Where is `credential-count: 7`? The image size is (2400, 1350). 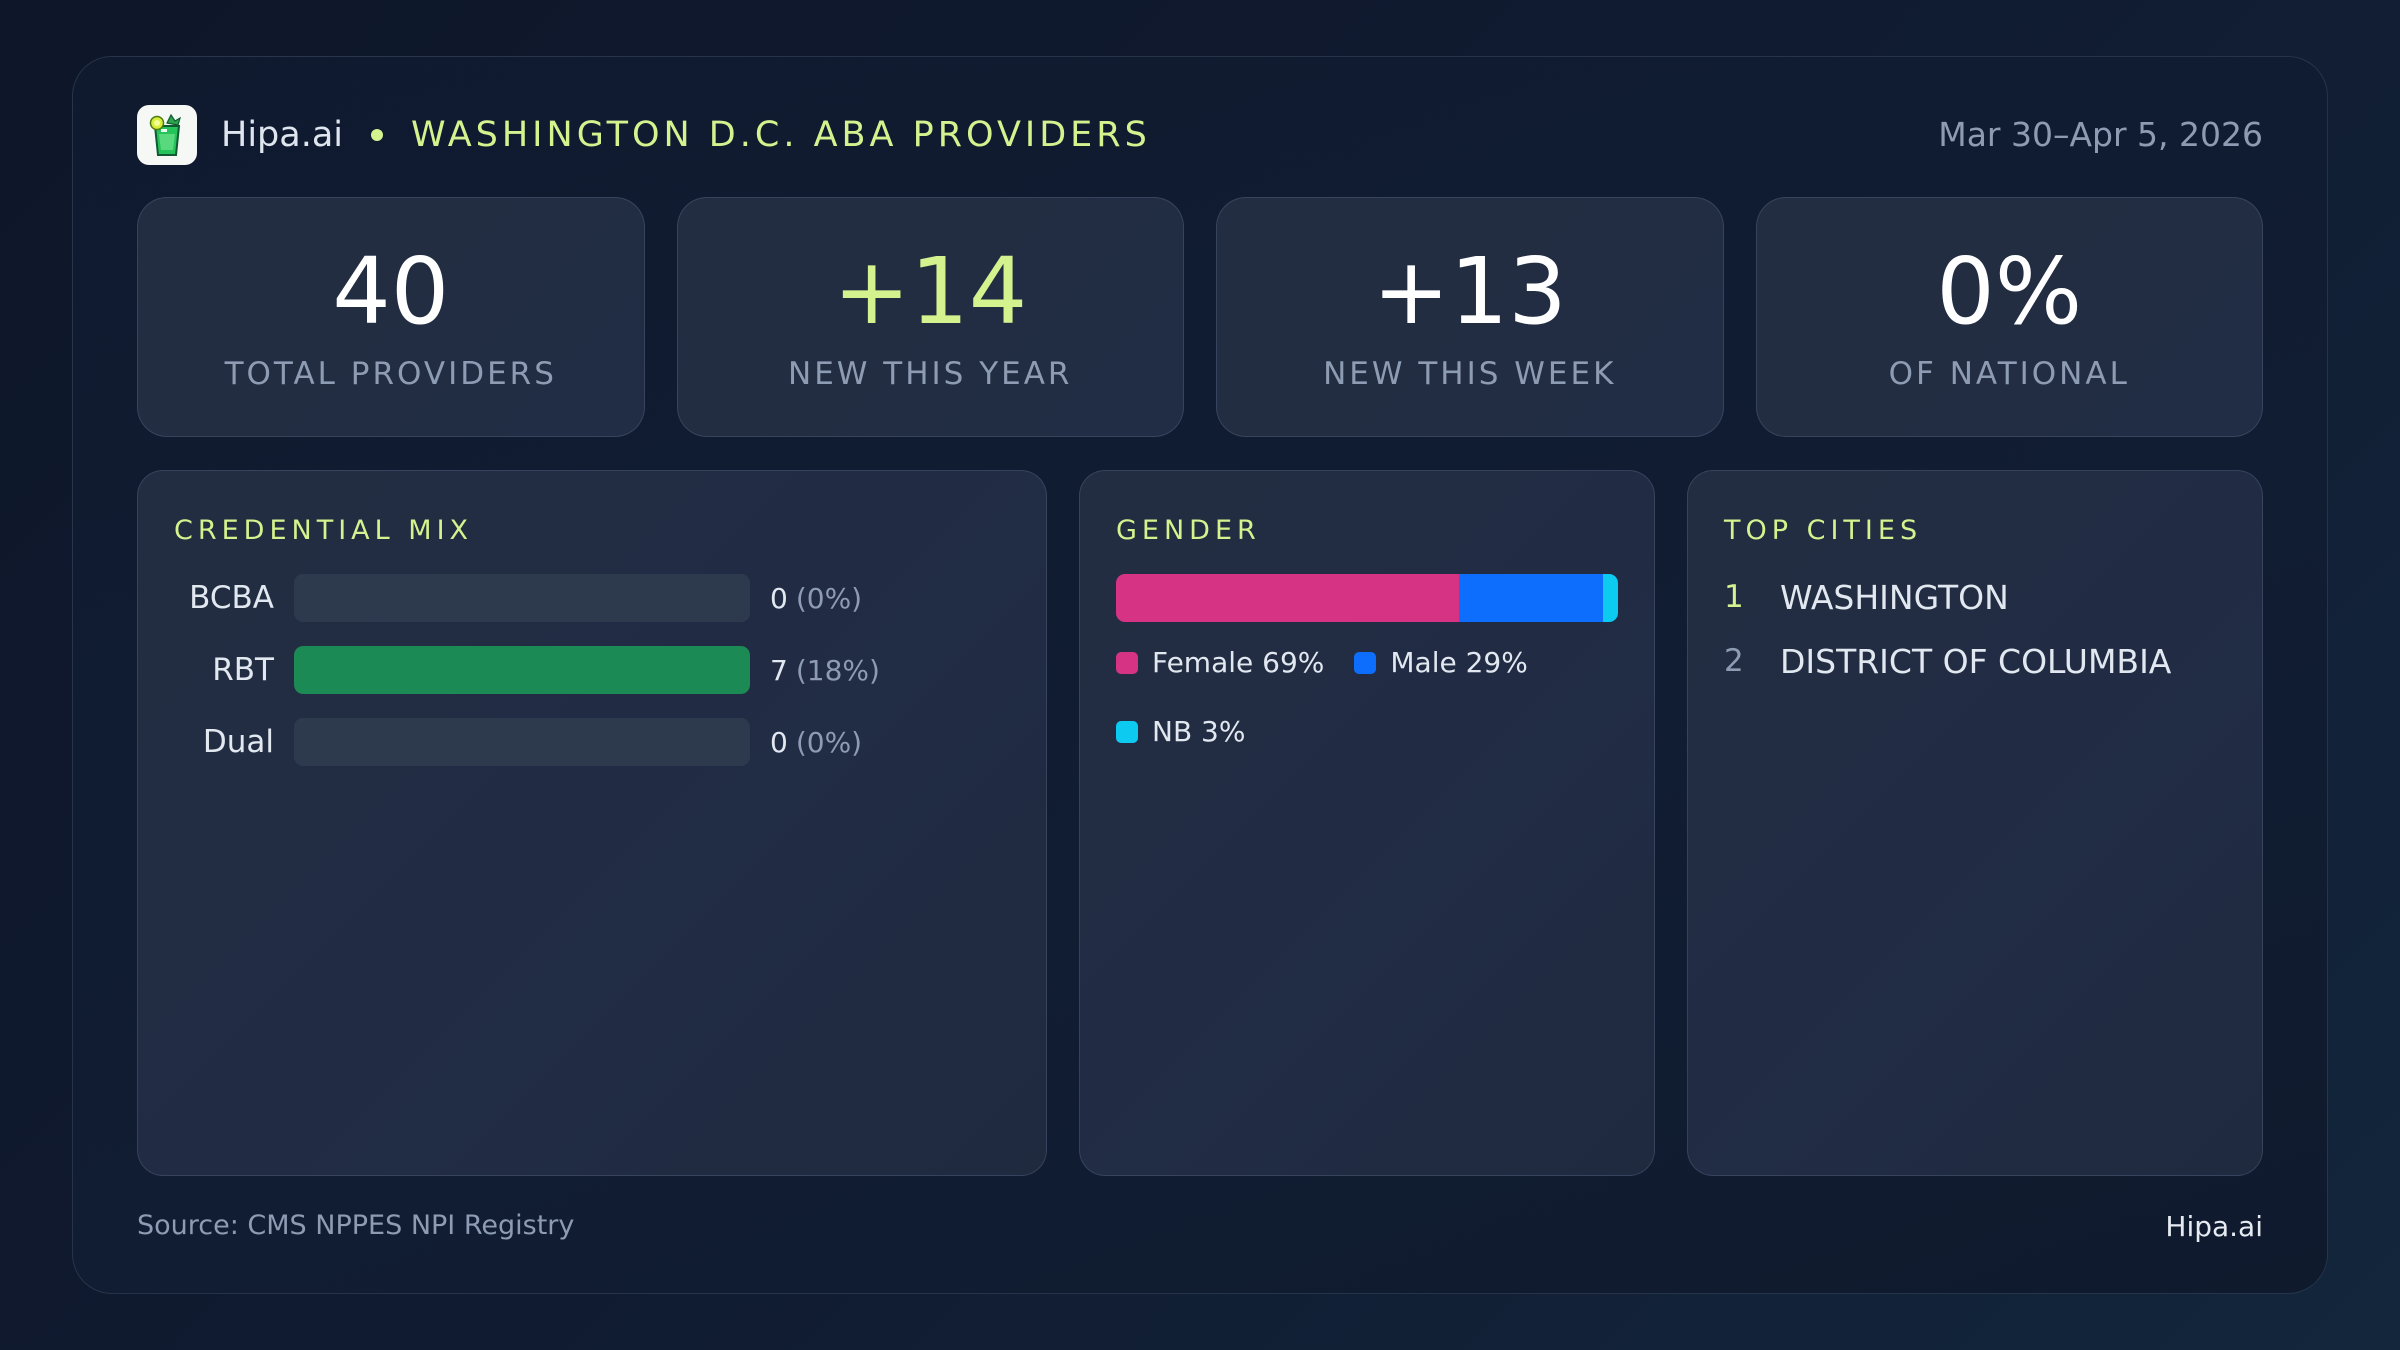
credential-count: 7 is located at coordinates (779, 670).